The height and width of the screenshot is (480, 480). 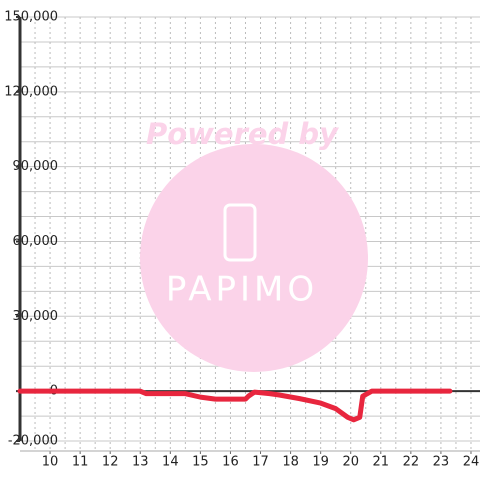 What do you see at coordinates (240, 232) in the screenshot?
I see `watermark-phone` at bounding box center [240, 232].